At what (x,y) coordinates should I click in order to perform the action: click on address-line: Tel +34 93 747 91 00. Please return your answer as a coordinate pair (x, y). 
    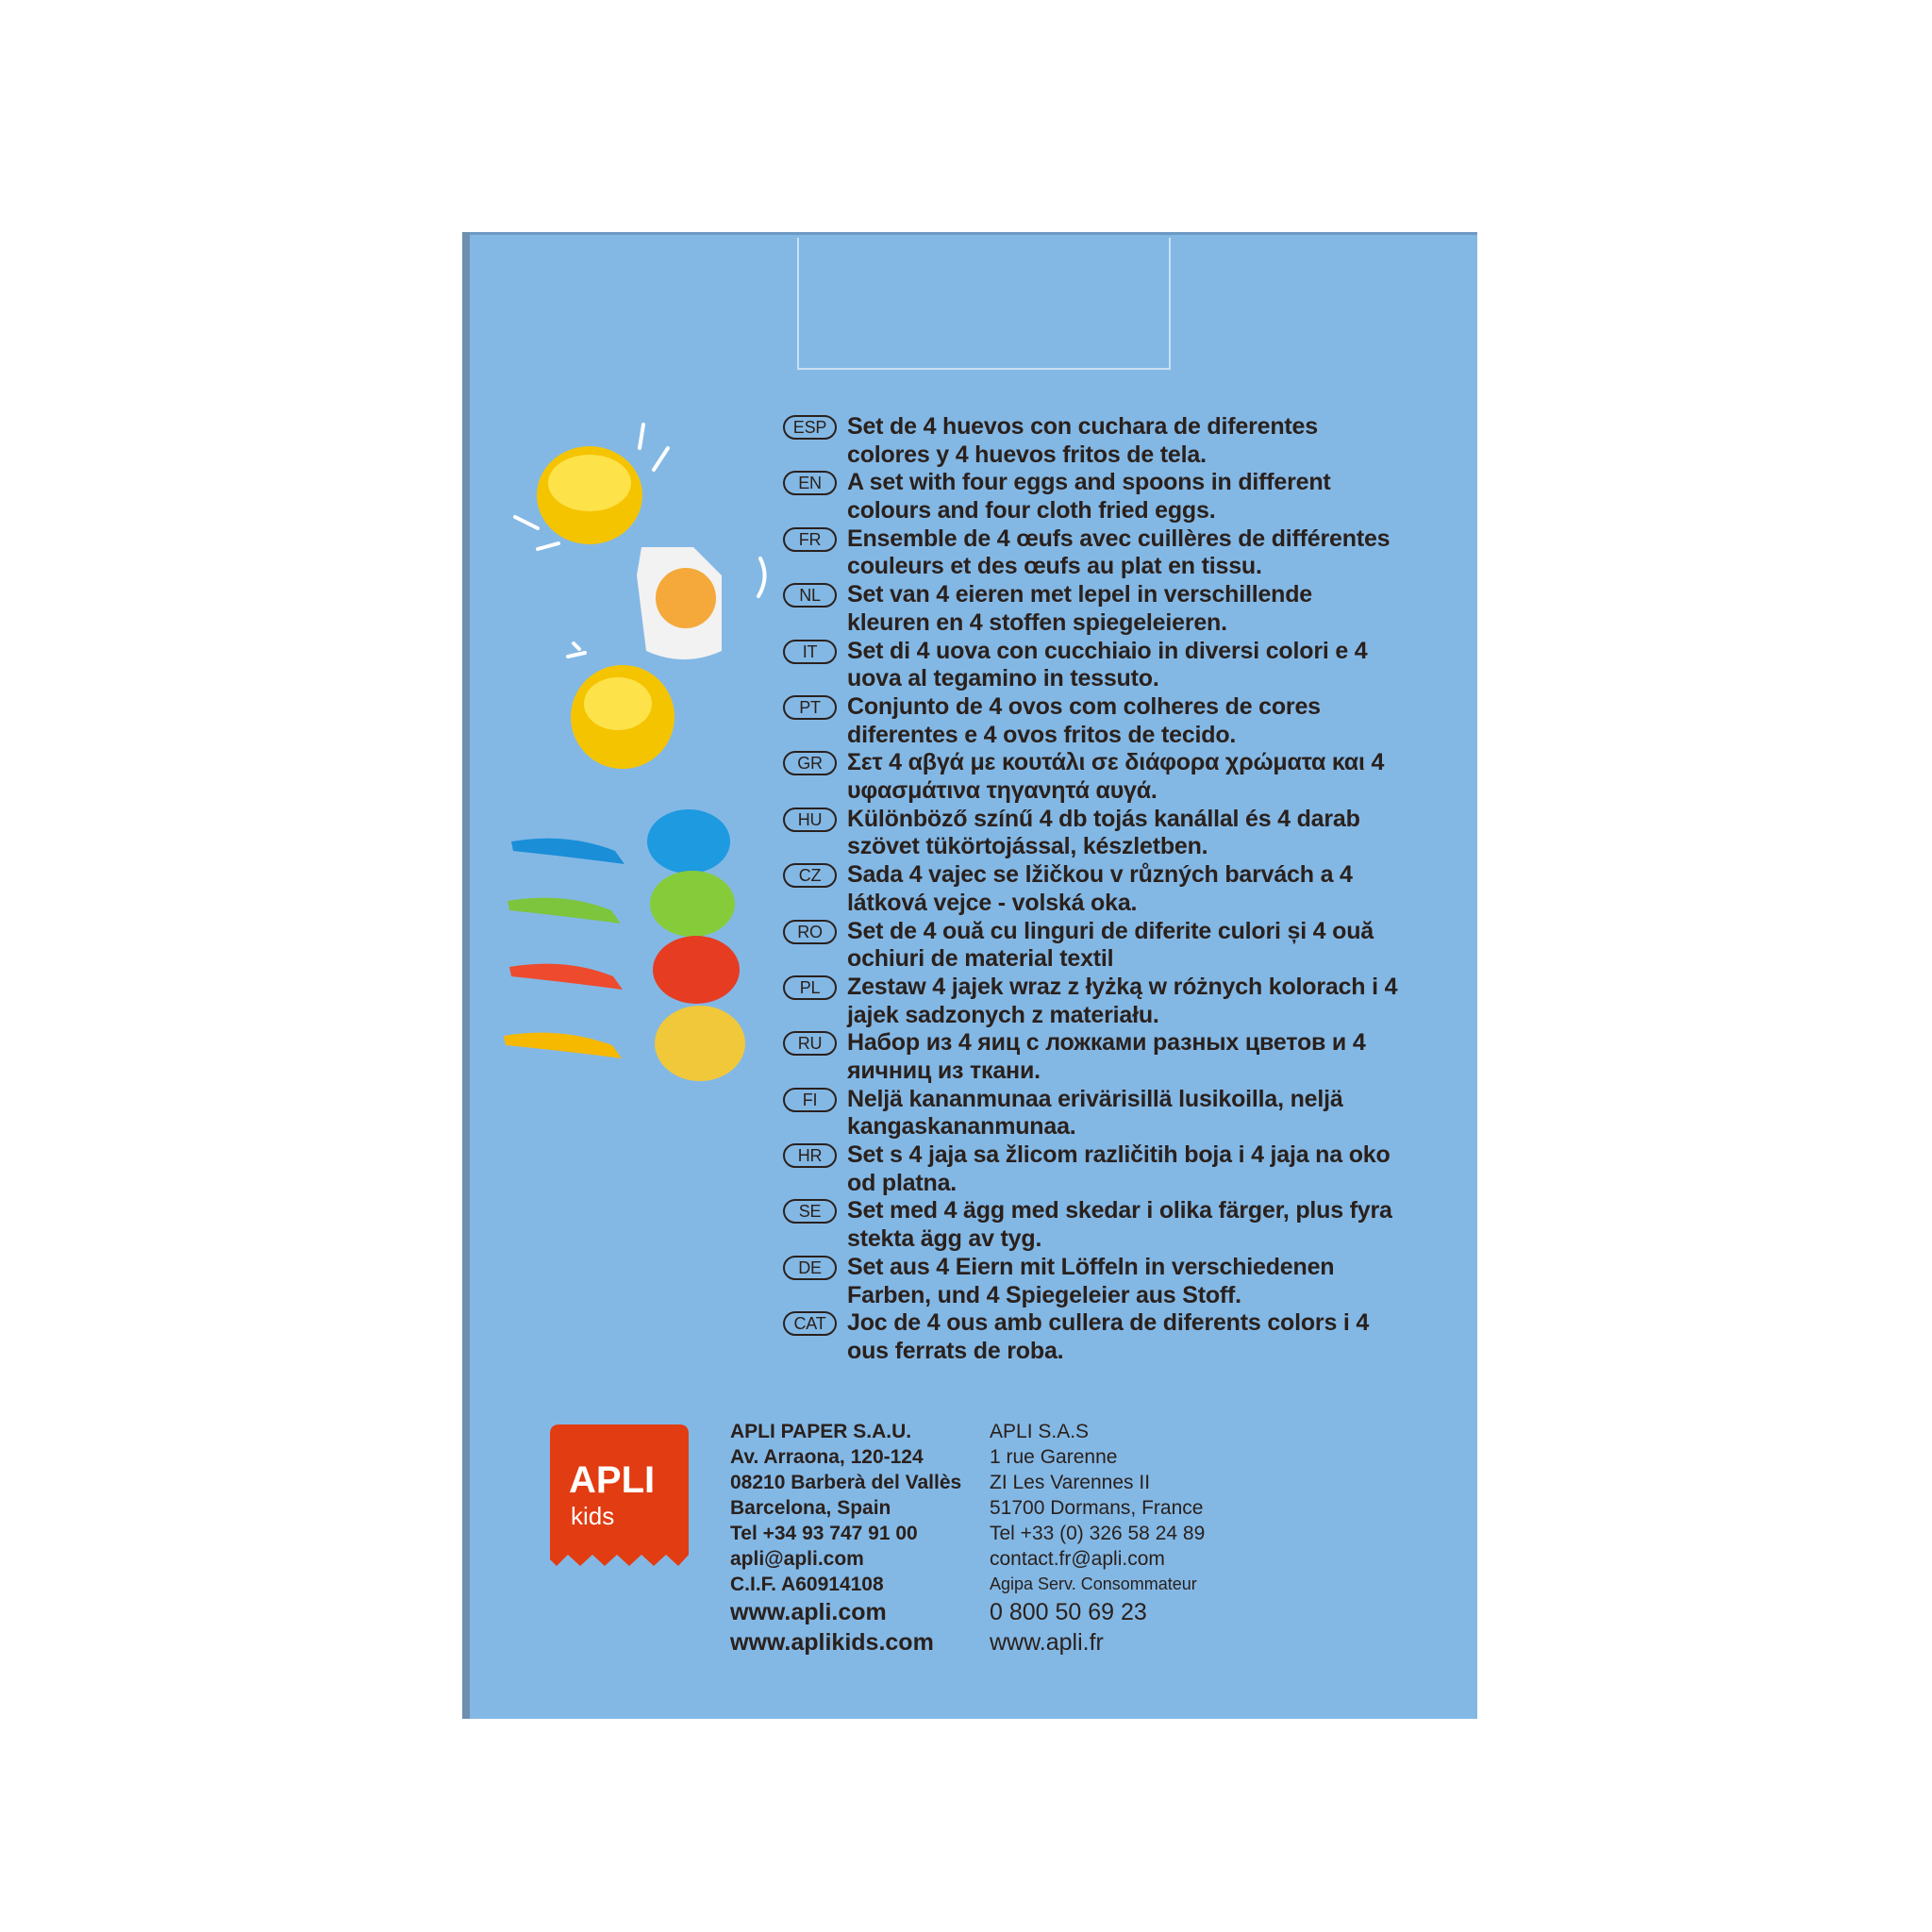
    Looking at the image, I should click on (824, 1533).